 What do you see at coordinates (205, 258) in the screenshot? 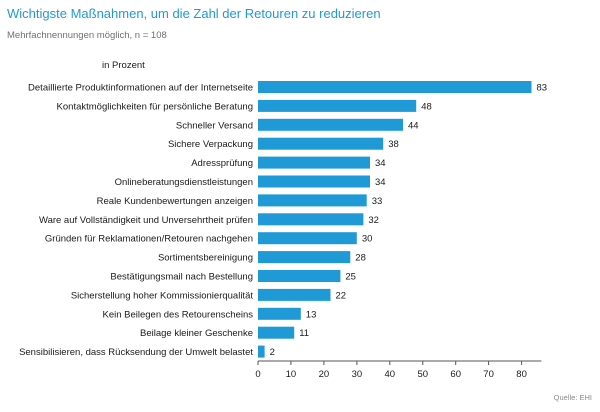
I see `category-label: Sortimentsbereinigung` at bounding box center [205, 258].